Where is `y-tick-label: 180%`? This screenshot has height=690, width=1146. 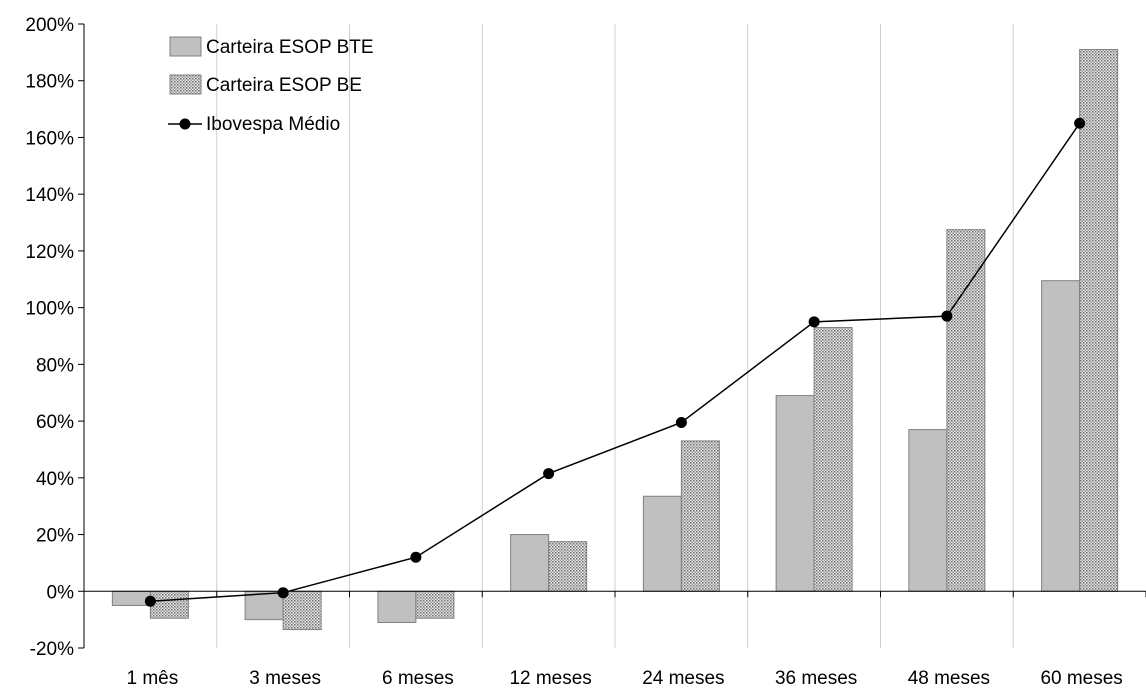 y-tick-label: 180% is located at coordinates (49, 82).